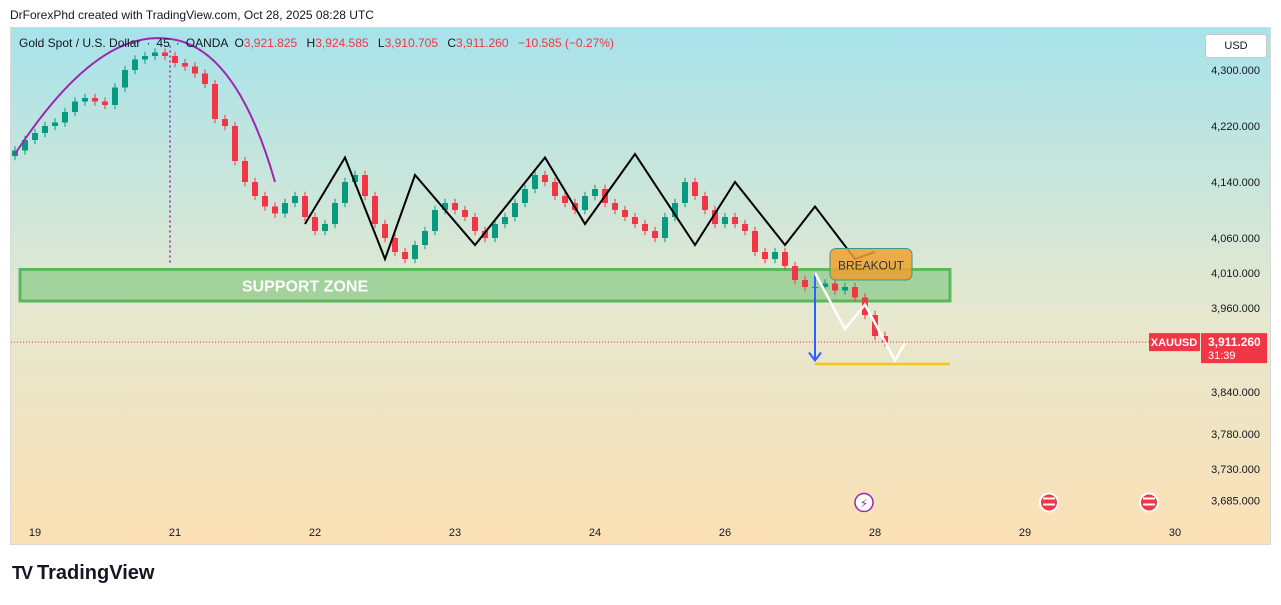 The width and height of the screenshot is (1281, 605). I want to click on y-tick-label: 3,730.000, so click(1235, 470).